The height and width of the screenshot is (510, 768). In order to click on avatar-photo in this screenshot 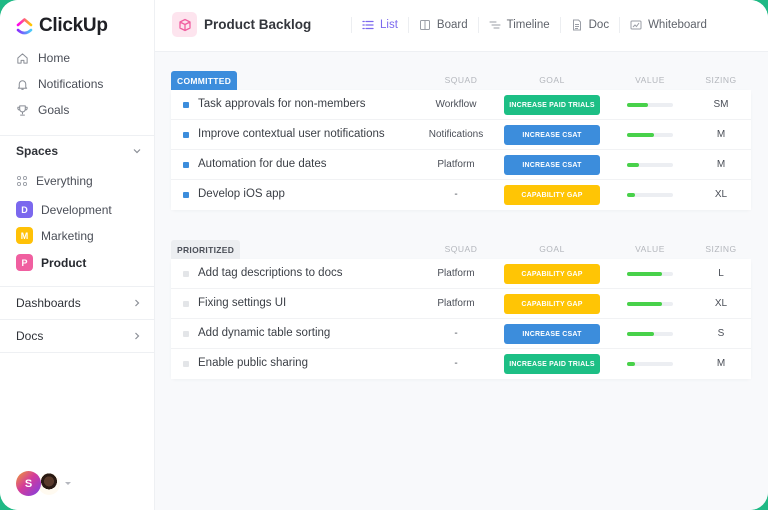, I will do `click(49, 483)`.